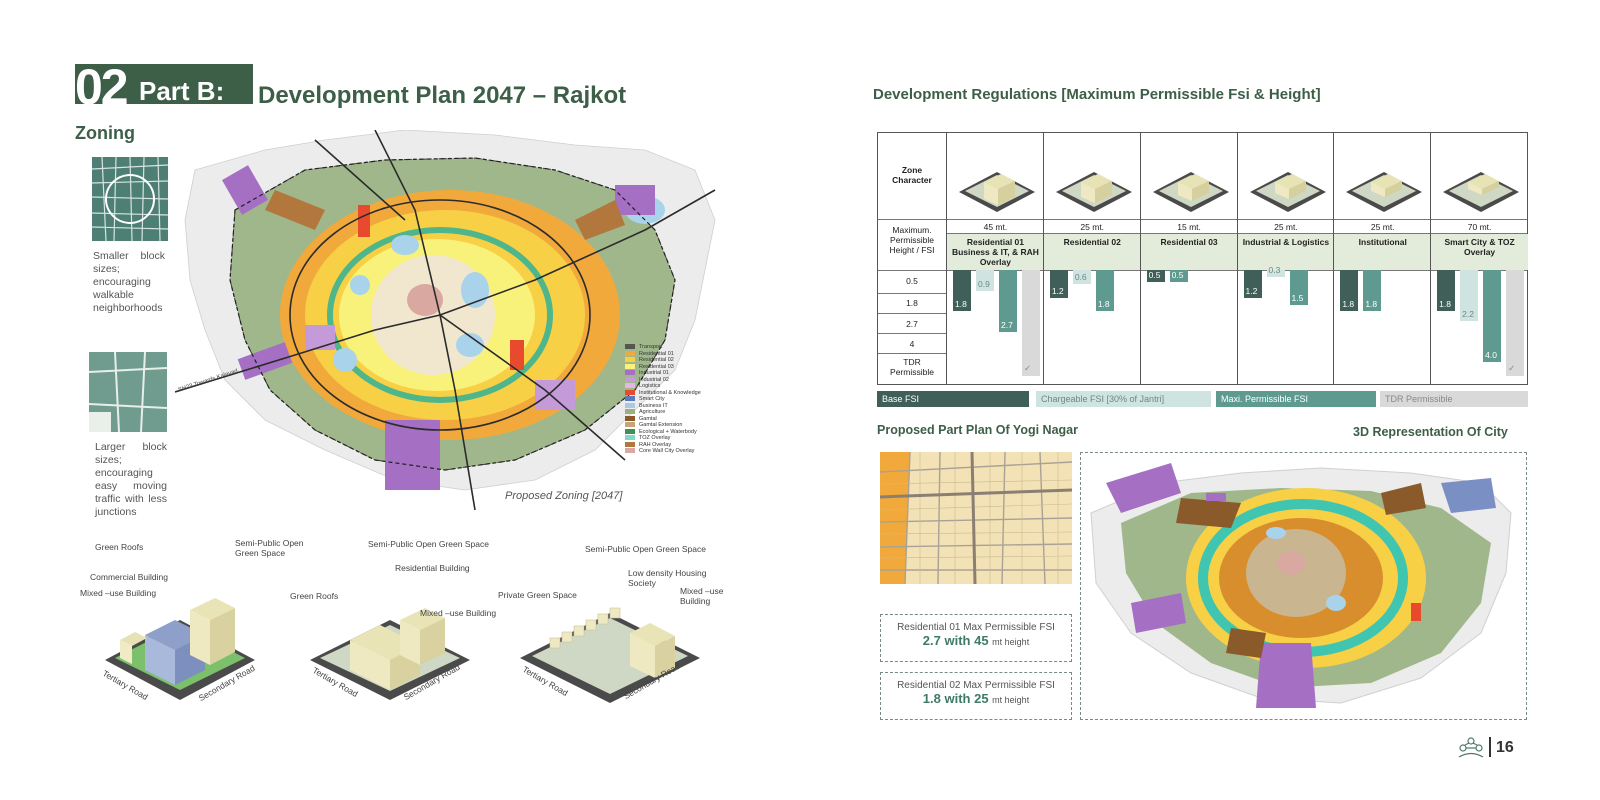  What do you see at coordinates (1512, 367) in the screenshot?
I see `fsi-bar-value: ✓` at bounding box center [1512, 367].